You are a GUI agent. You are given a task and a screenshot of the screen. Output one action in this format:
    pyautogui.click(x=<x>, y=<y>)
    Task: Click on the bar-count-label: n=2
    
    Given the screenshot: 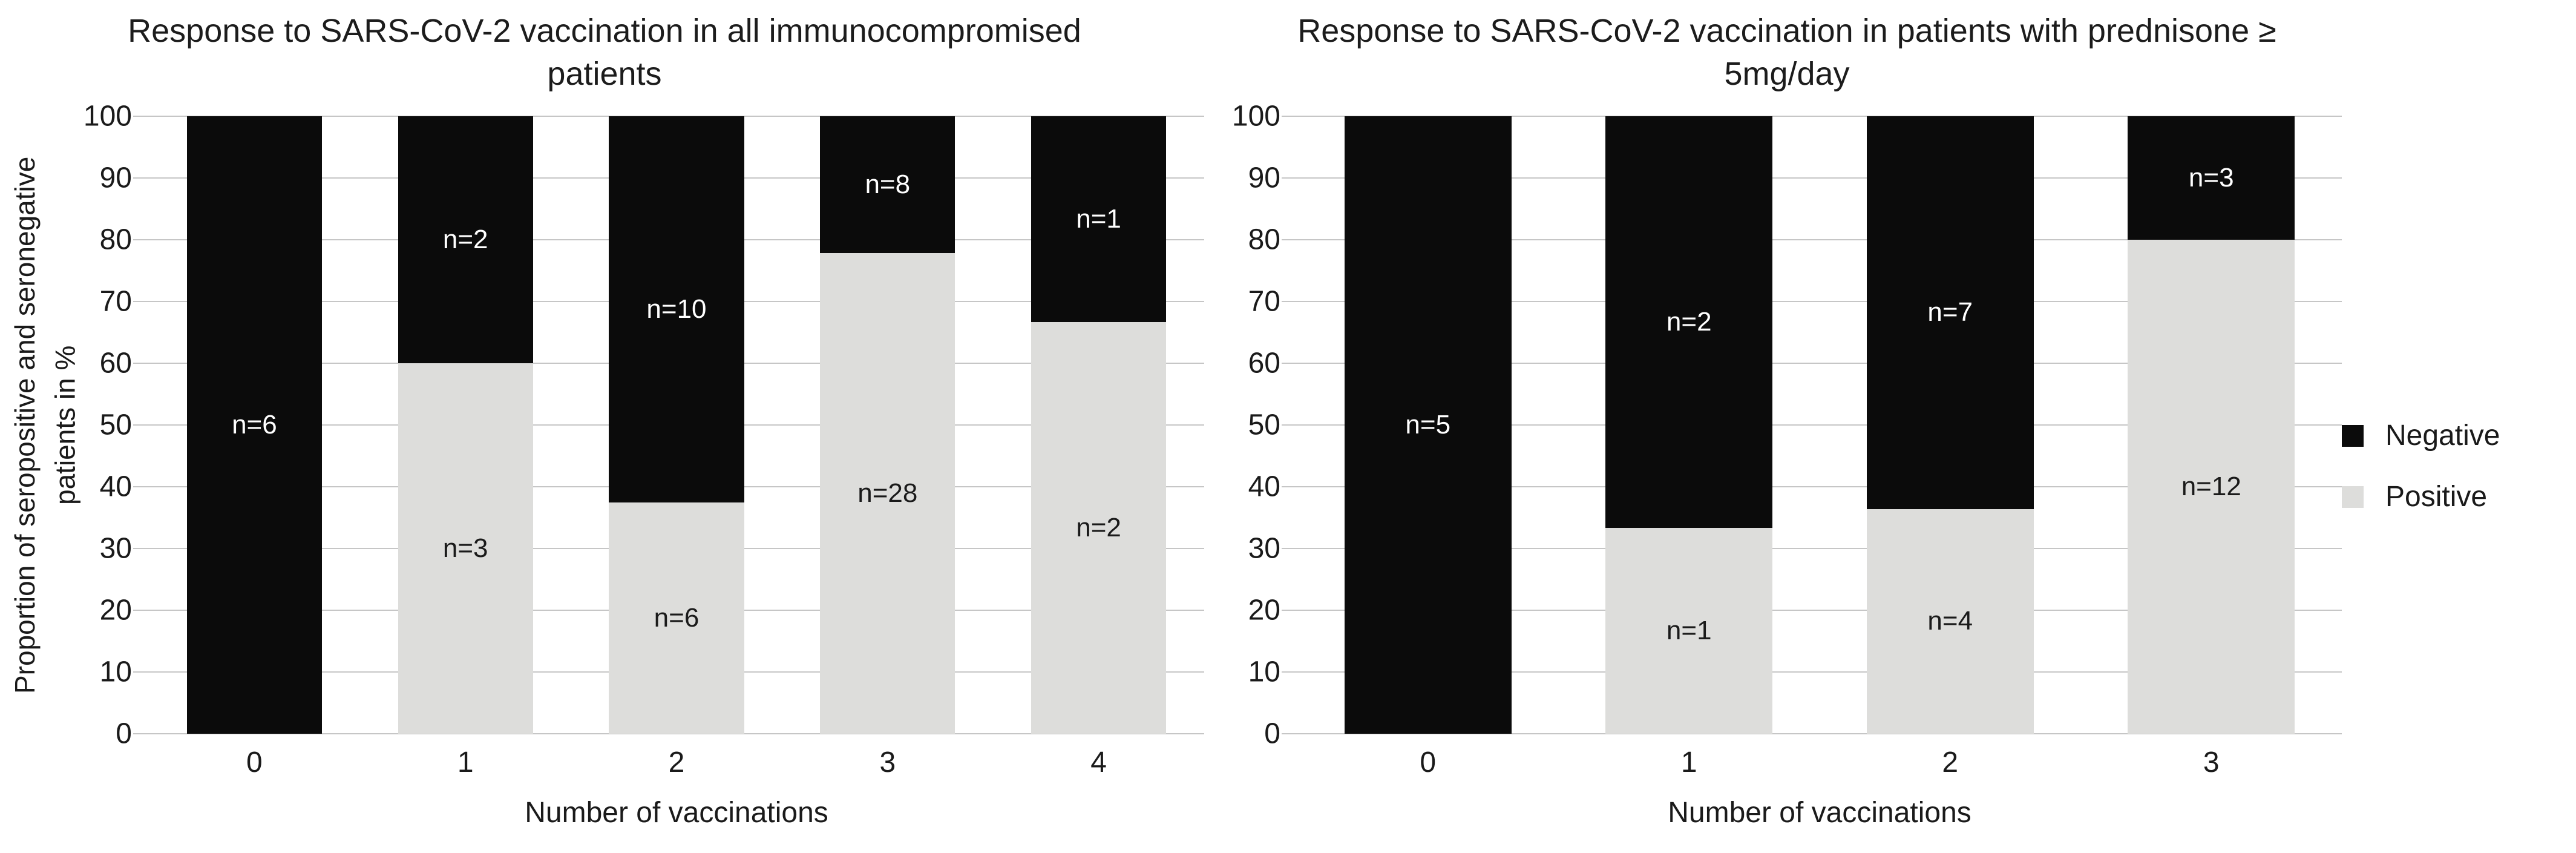 What is the action you would take?
    pyautogui.click(x=1098, y=527)
    